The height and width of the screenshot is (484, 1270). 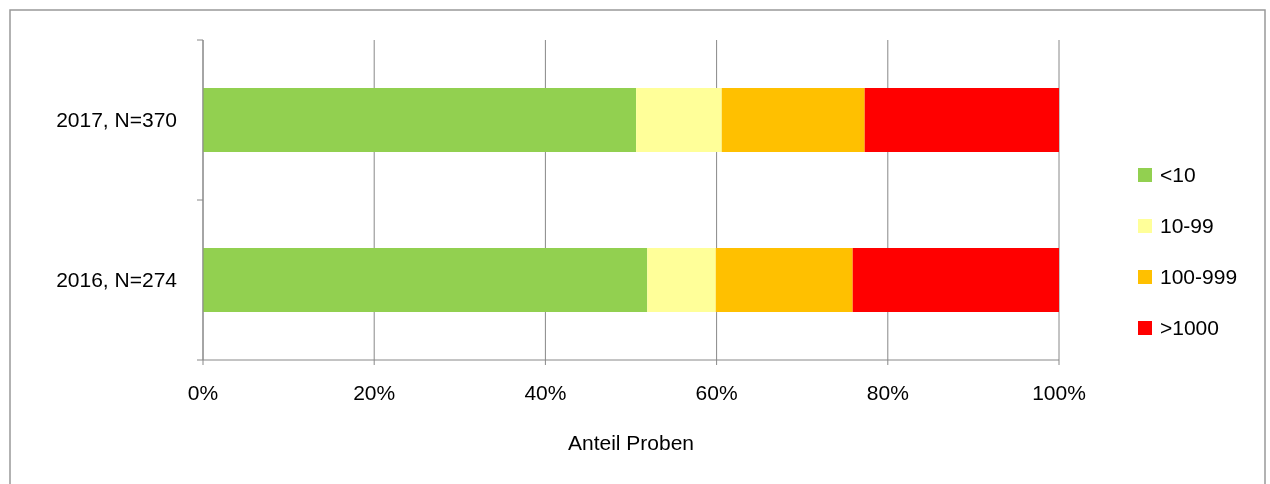 What do you see at coordinates (1178, 174) in the screenshot?
I see `legend-label: <10` at bounding box center [1178, 174].